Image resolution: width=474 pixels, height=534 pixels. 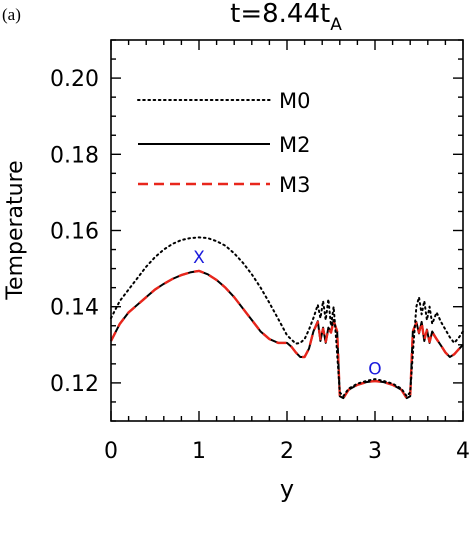 What do you see at coordinates (223, 143) in the screenshot?
I see `legend: M0 M2 M3` at bounding box center [223, 143].